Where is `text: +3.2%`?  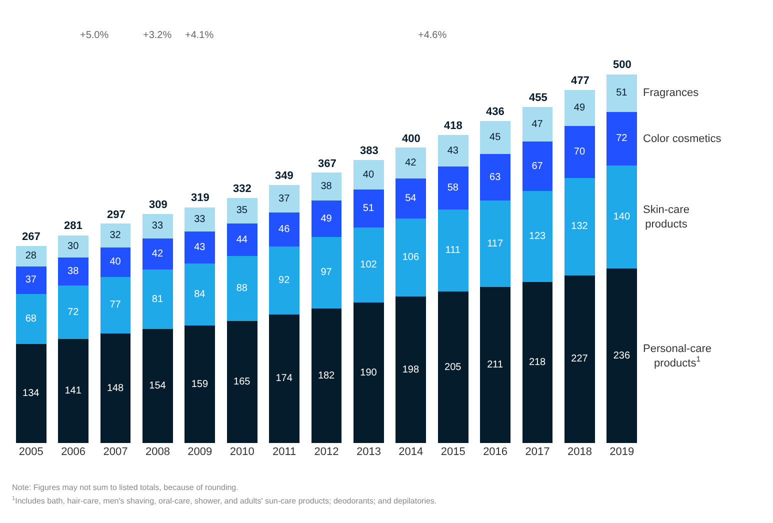 text: +3.2% is located at coordinates (157, 35).